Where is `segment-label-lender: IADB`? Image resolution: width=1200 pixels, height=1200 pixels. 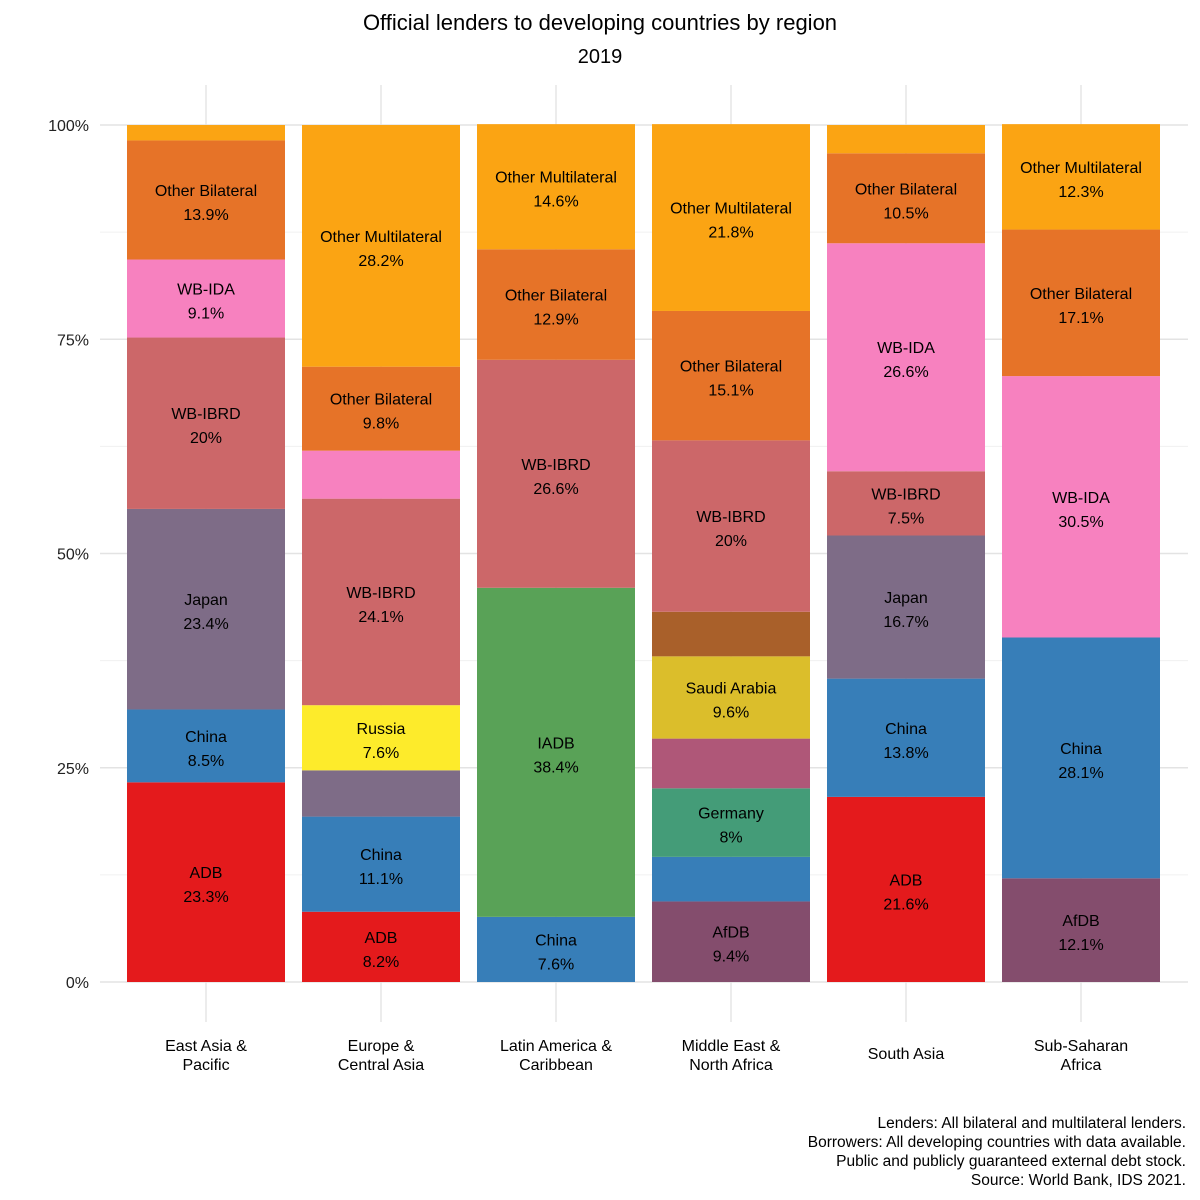 segment-label-lender: IADB is located at coordinates (555, 743).